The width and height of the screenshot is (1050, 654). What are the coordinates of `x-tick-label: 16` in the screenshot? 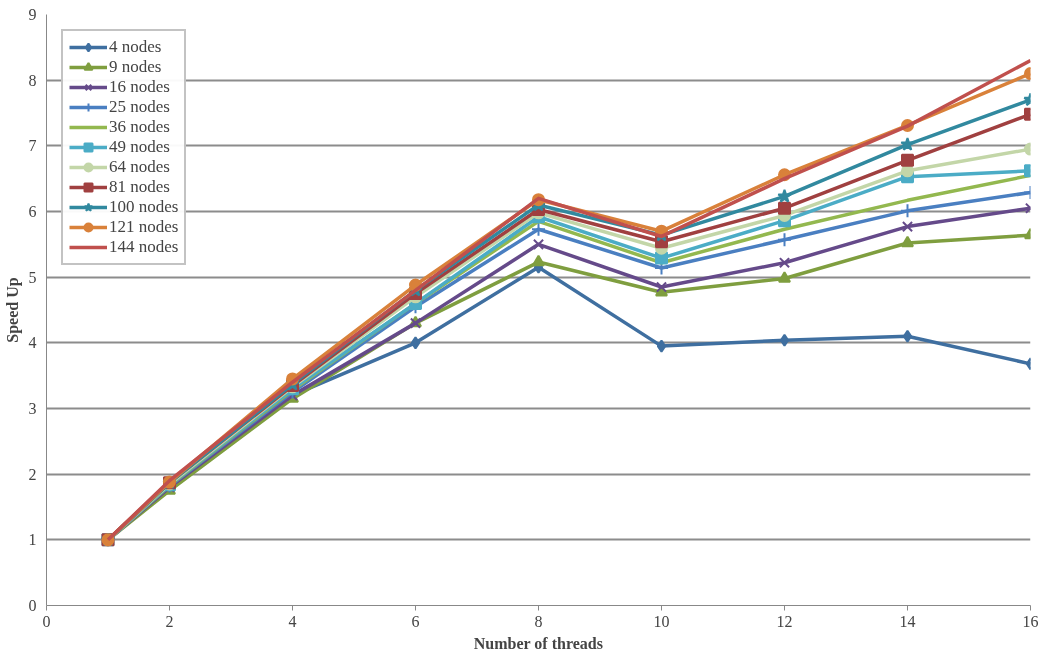 It's located at (1030, 621).